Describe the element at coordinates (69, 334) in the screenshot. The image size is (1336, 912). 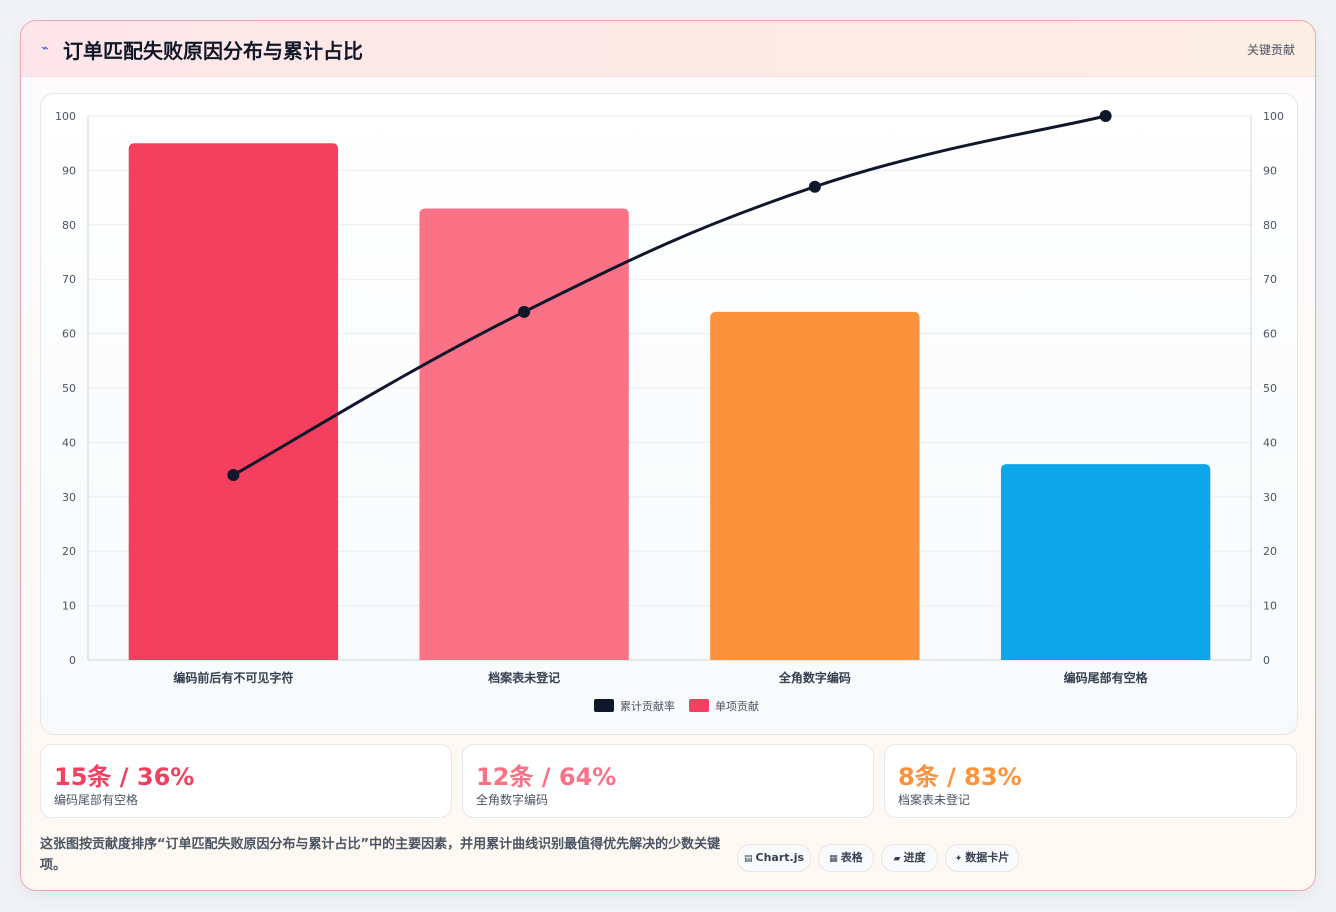
I see `y-tick-label: 60` at that location.